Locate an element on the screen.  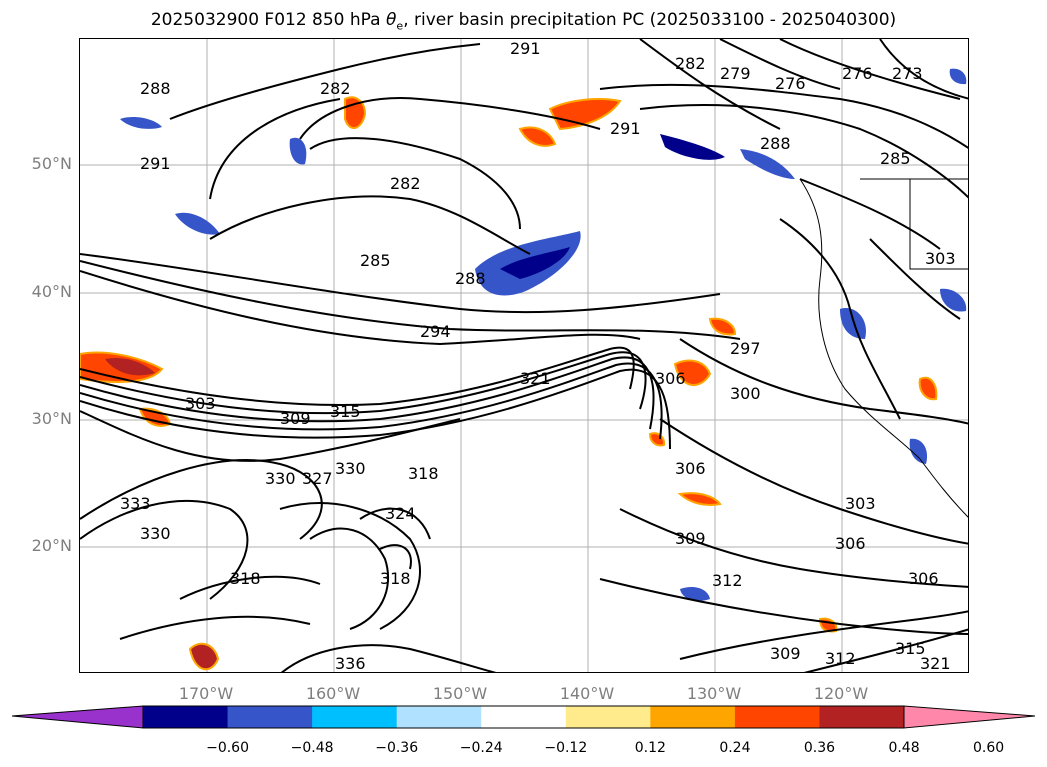
lon-label: 130°W is located at coordinates (714, 693).